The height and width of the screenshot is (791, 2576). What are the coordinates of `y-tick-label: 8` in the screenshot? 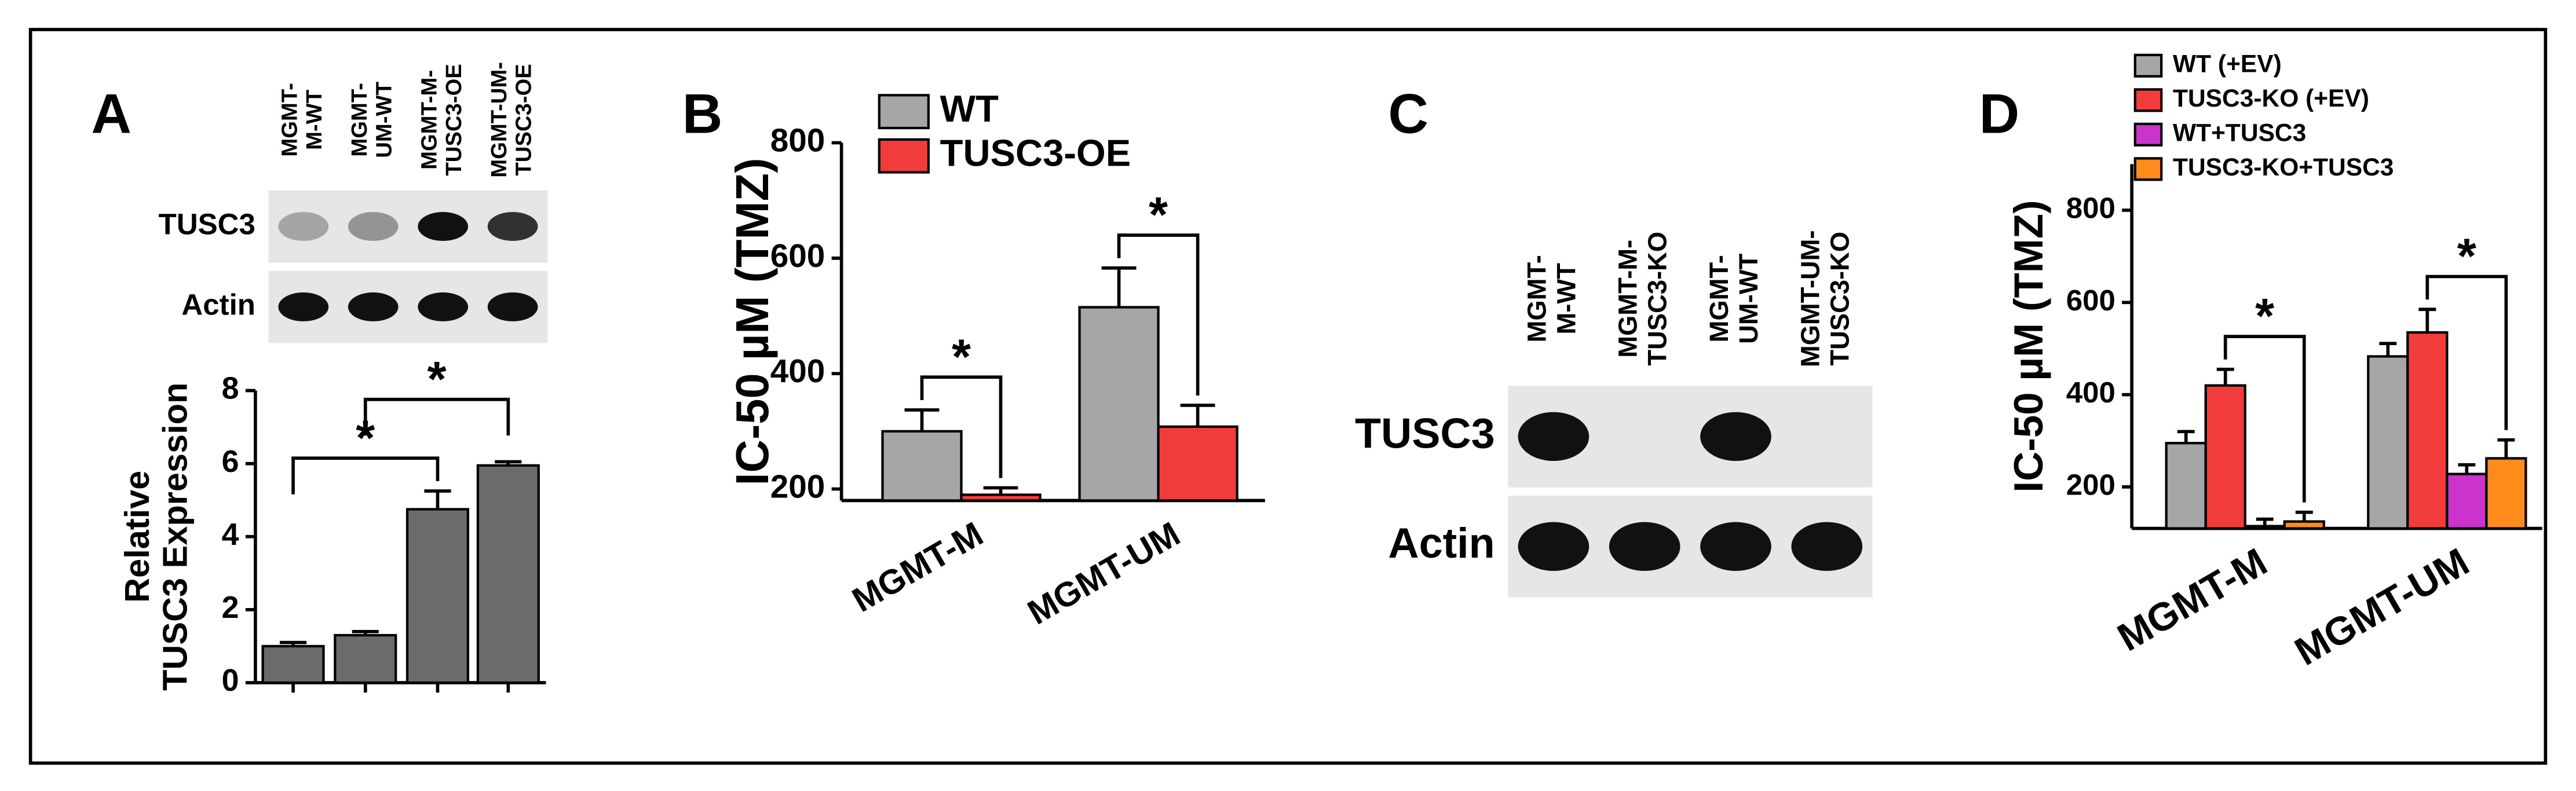 It's located at (231, 388).